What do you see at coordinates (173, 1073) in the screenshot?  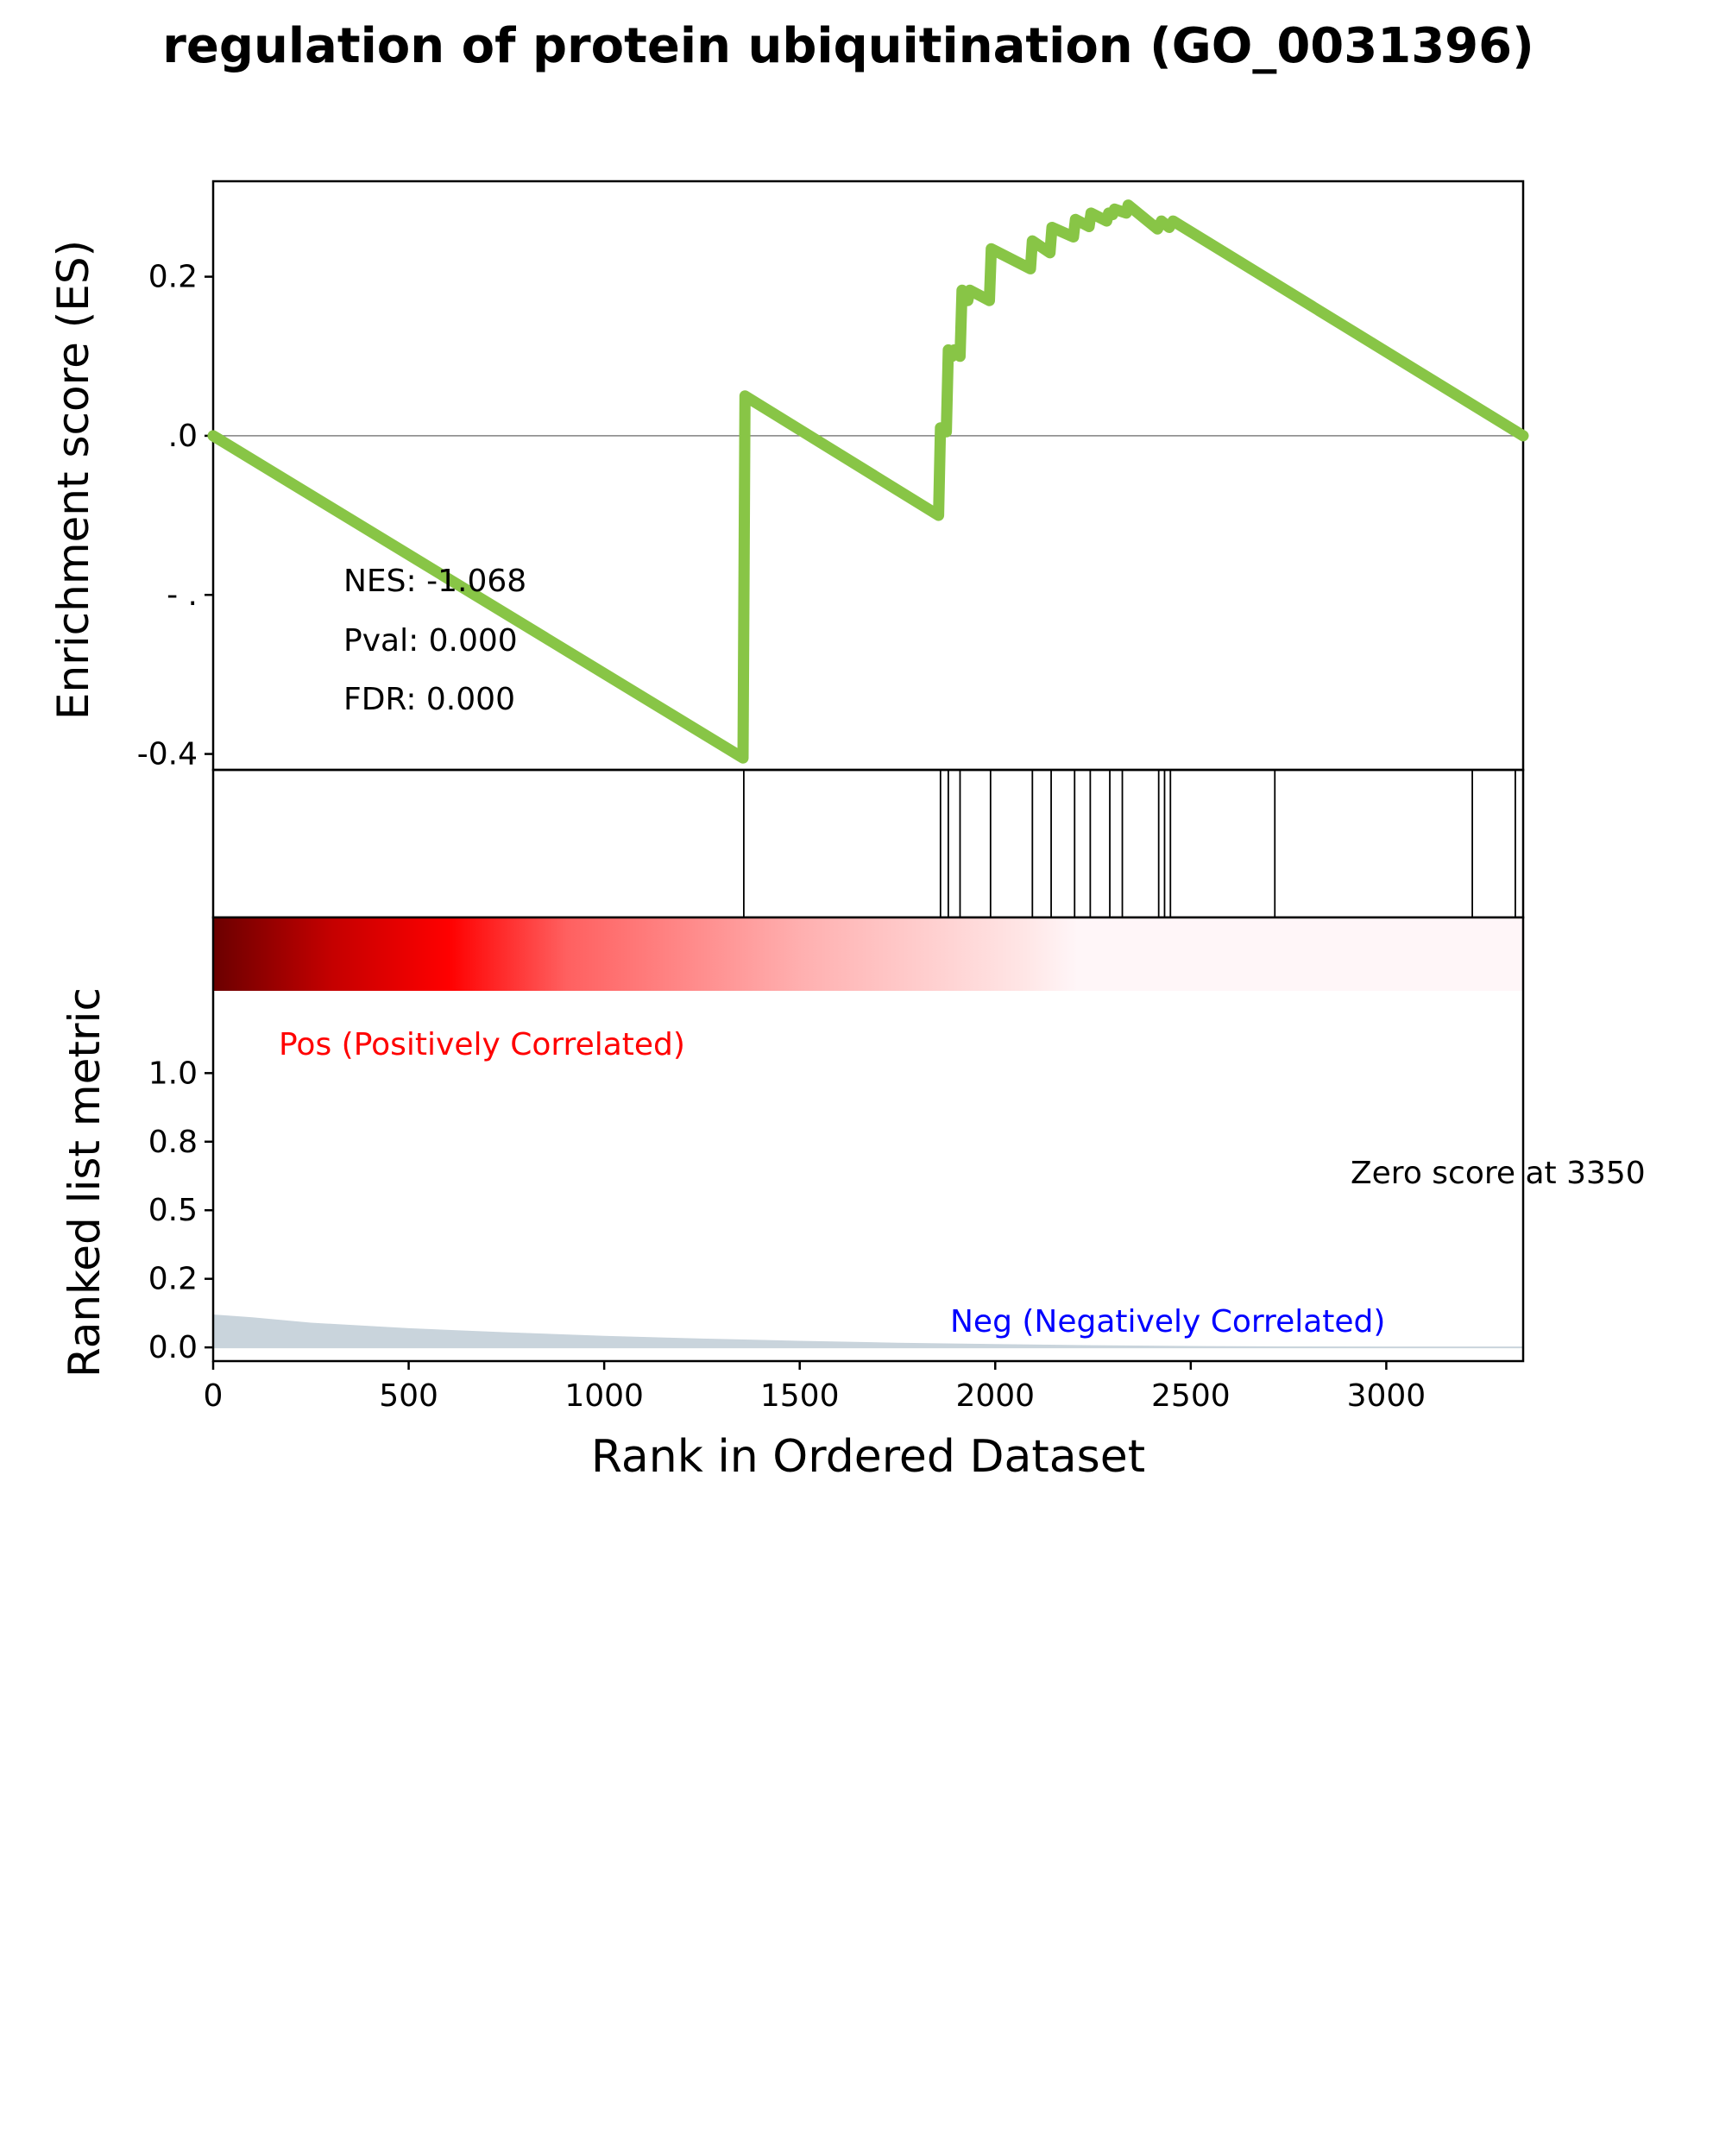 I see `metric-y-tick-label: 1.0` at bounding box center [173, 1073].